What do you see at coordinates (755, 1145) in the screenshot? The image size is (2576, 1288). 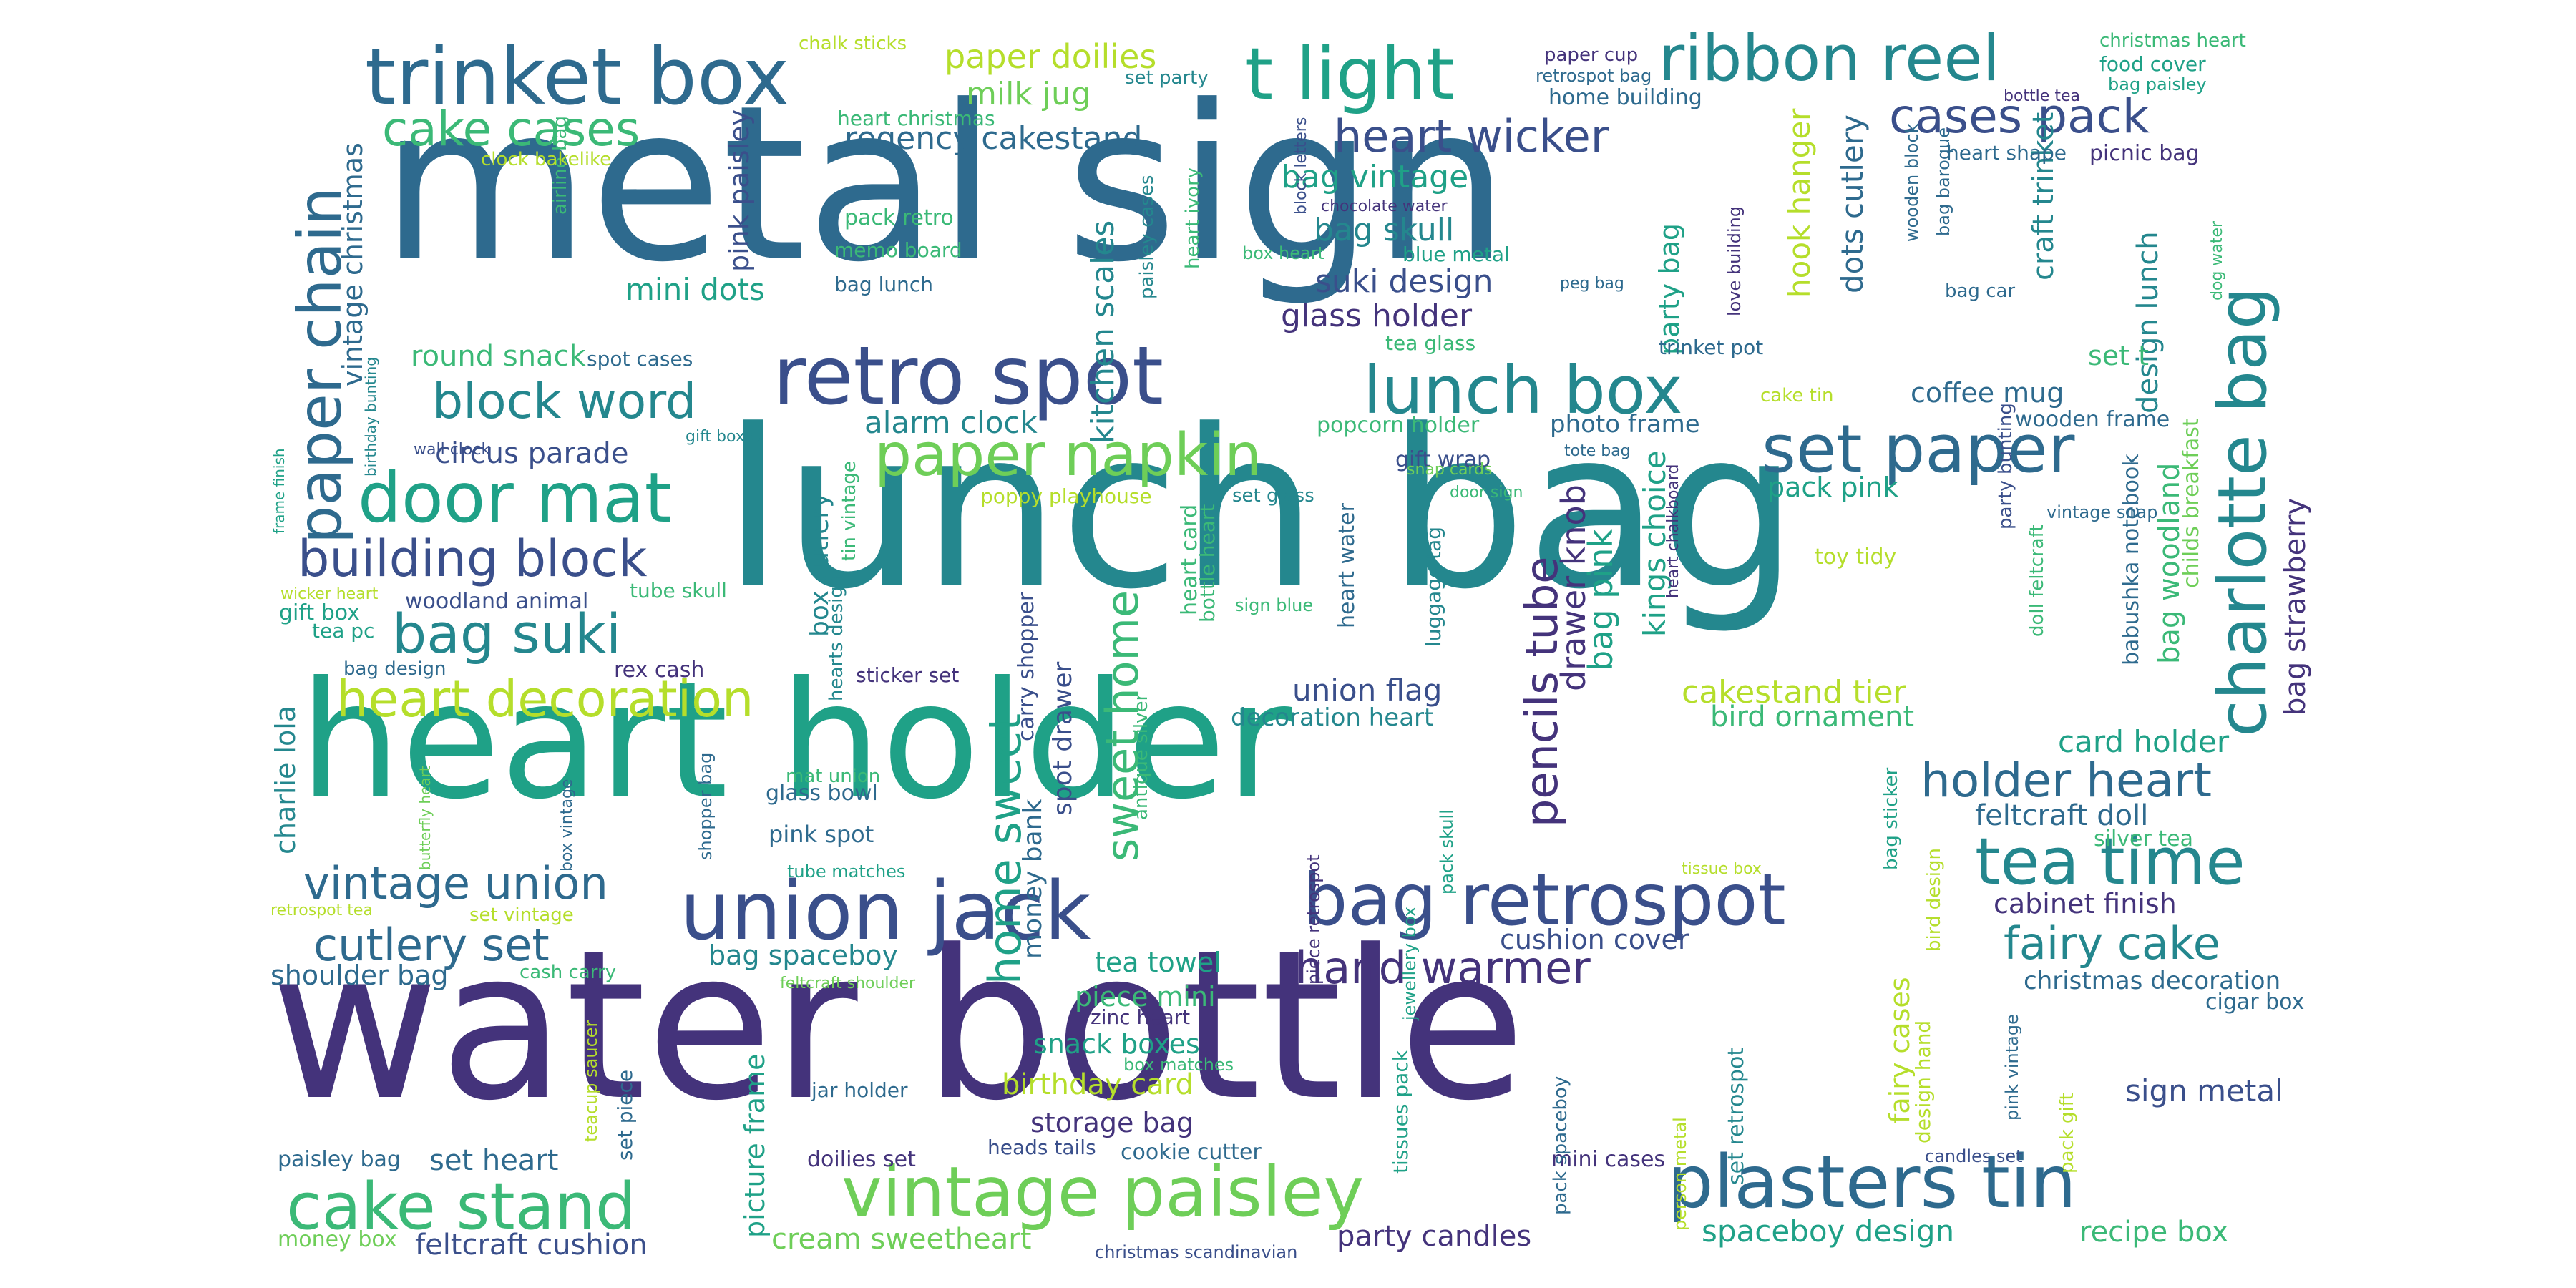 I see `cloud-word: picture frame` at bounding box center [755, 1145].